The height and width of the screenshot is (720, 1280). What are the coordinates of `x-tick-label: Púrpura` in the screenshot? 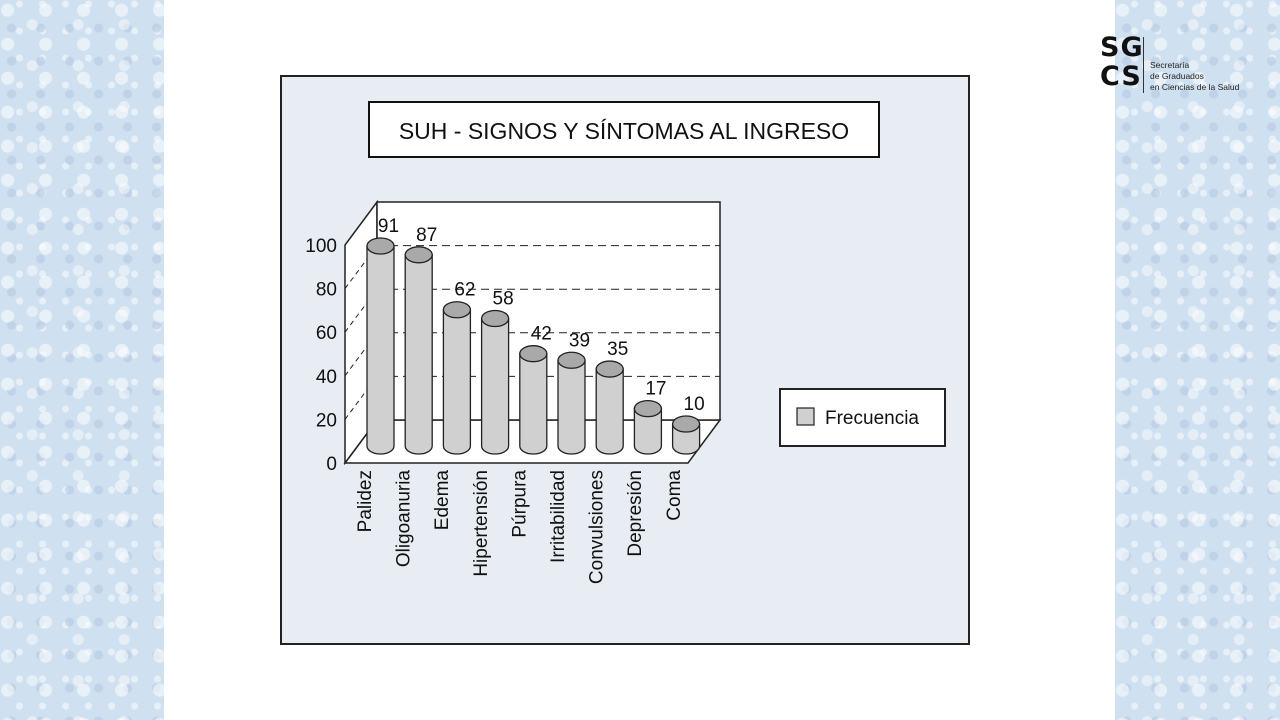 It's located at (519, 504).